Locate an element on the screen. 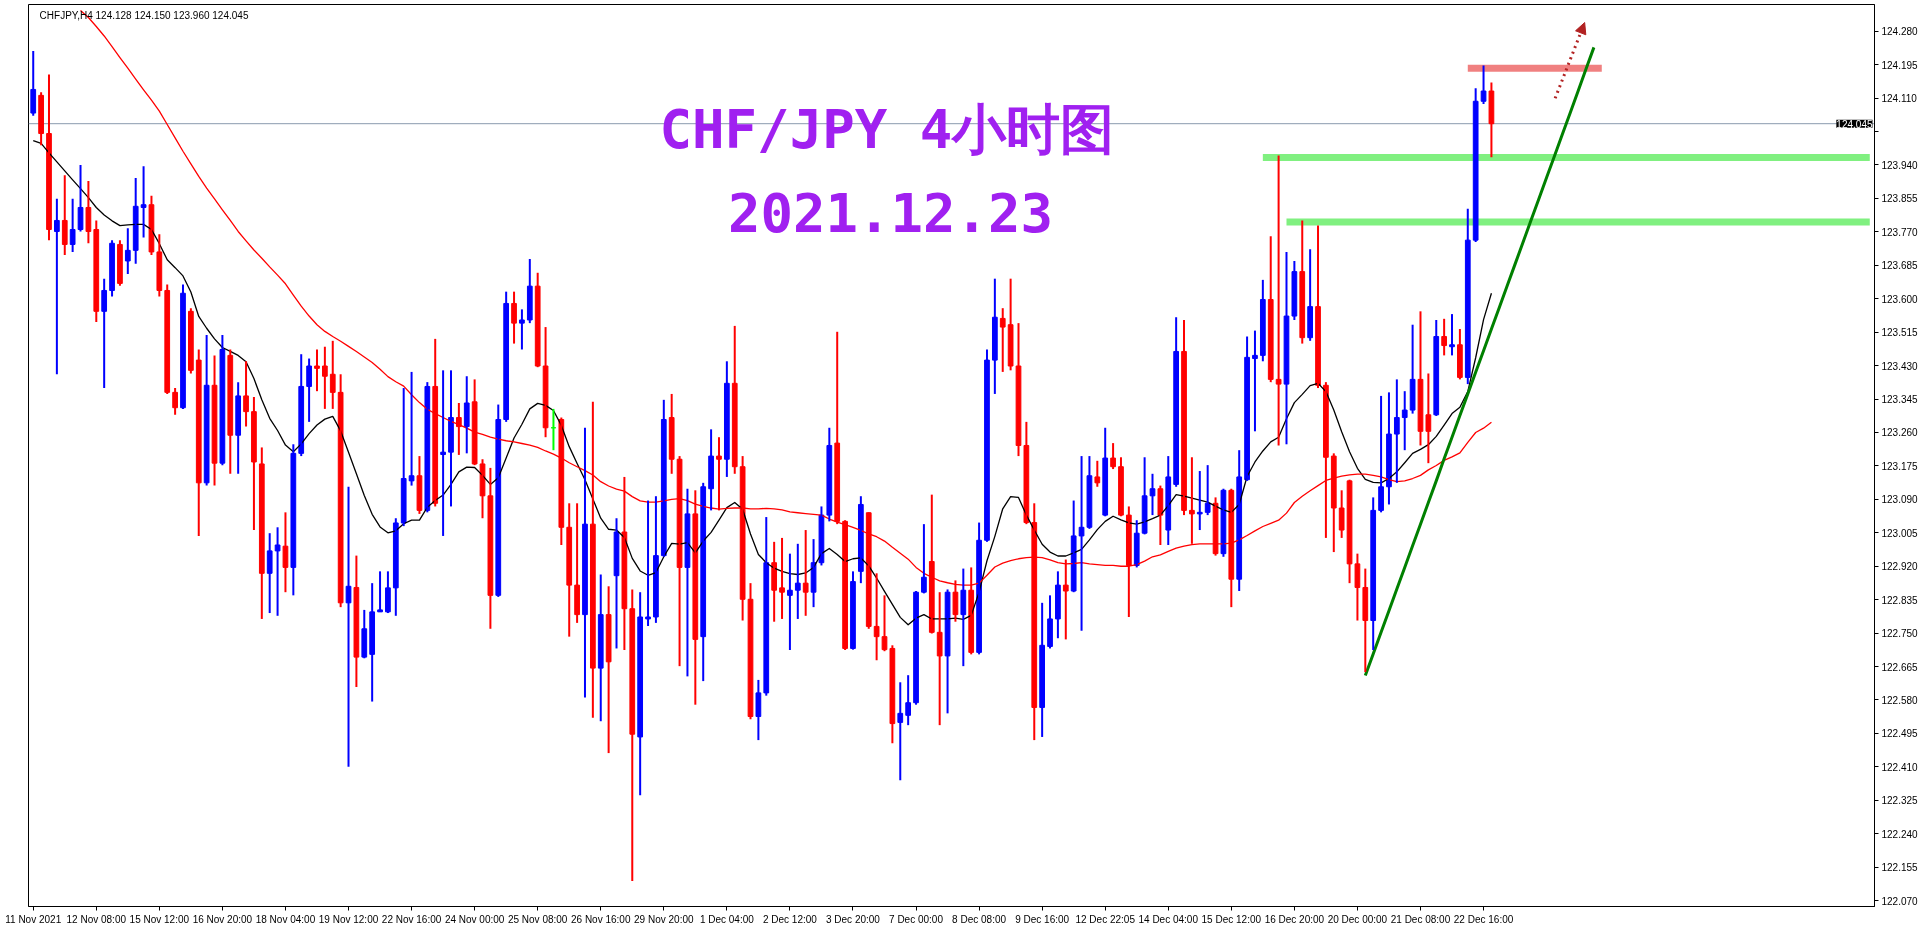 This screenshot has height=927, width=1920. ref-line-label: 124.045 is located at coordinates (1854, 124).